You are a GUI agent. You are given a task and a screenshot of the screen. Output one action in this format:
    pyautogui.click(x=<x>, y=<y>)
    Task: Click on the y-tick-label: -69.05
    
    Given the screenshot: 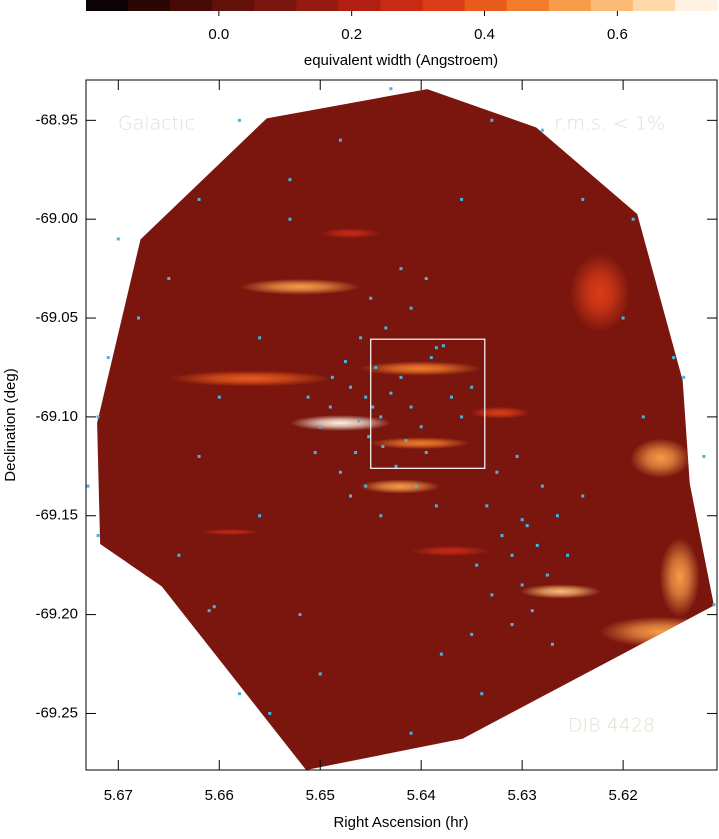 What is the action you would take?
    pyautogui.click(x=56, y=317)
    